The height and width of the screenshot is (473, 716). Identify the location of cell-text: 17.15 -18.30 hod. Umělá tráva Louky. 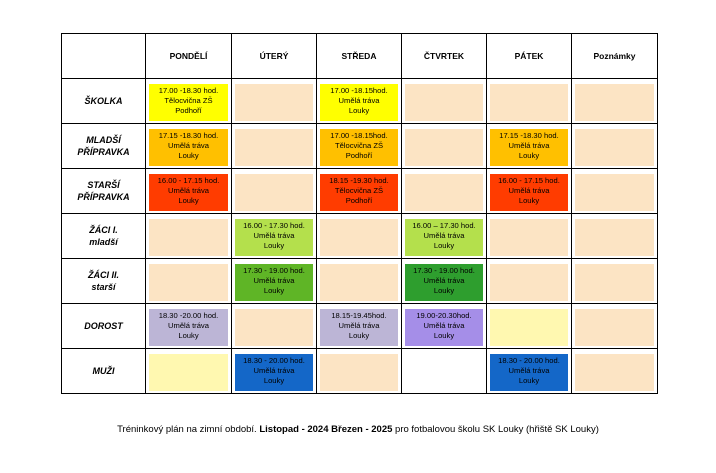
(529, 145).